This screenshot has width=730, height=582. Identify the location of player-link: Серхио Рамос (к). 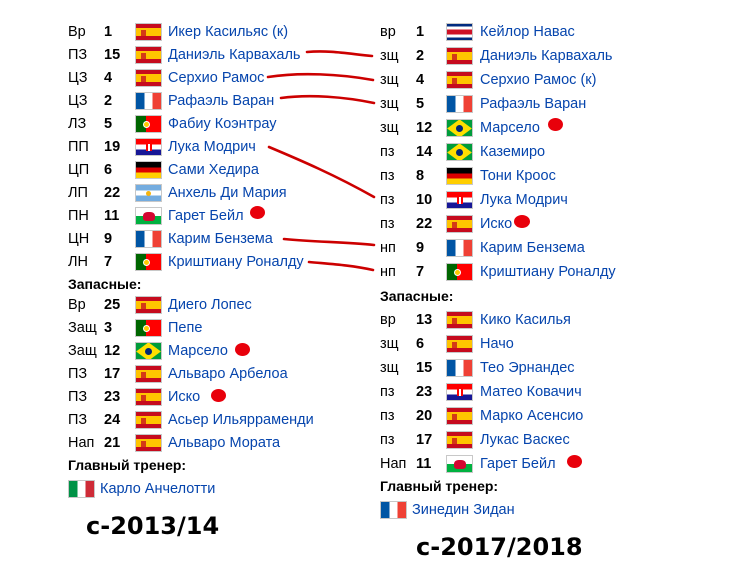
(538, 80).